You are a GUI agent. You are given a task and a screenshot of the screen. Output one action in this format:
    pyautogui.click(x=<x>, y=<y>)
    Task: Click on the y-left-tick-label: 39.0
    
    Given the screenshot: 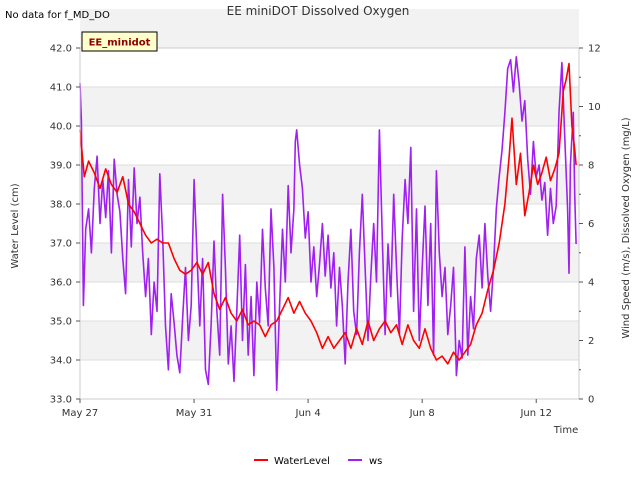 What is the action you would take?
    pyautogui.click(x=61, y=166)
    